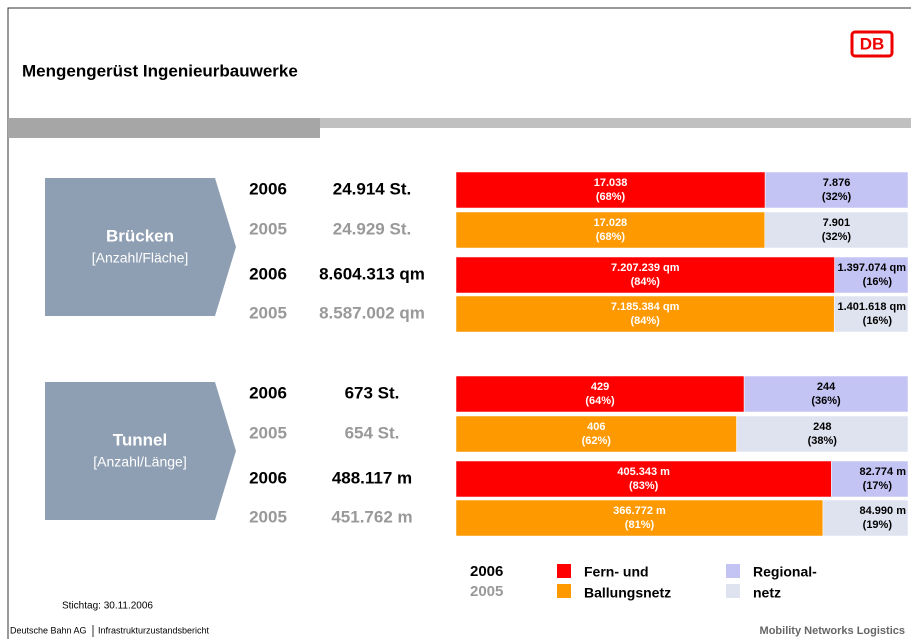  What do you see at coordinates (878, 525) in the screenshot?
I see `share-label: (19%)` at bounding box center [878, 525].